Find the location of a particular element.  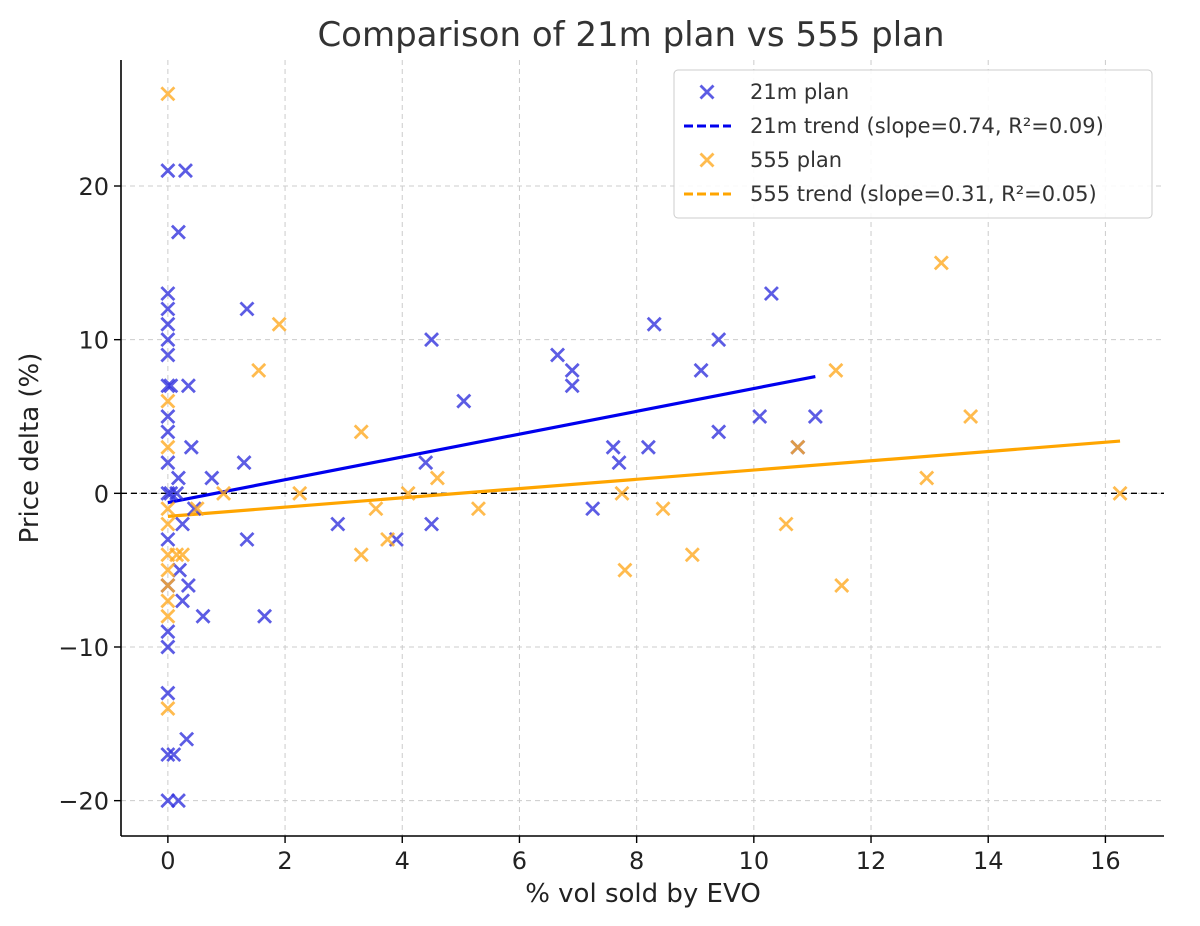

y-tick-label: −20 is located at coordinates (83, 802).